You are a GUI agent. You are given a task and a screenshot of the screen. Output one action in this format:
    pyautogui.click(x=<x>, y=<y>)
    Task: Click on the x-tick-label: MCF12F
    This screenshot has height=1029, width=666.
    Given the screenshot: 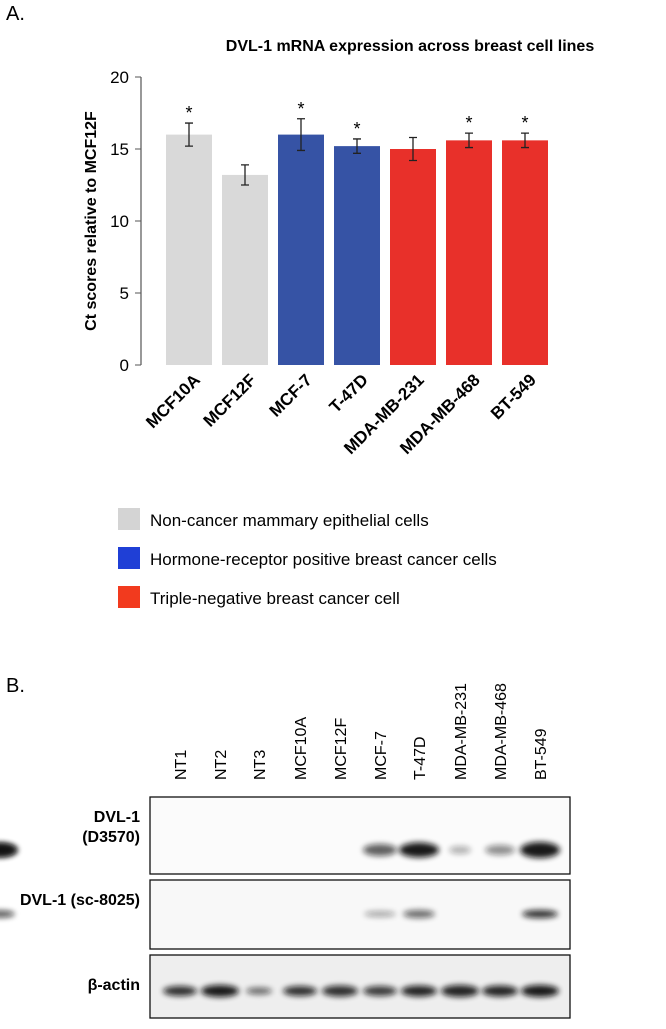 What is the action you would take?
    pyautogui.click(x=230, y=400)
    